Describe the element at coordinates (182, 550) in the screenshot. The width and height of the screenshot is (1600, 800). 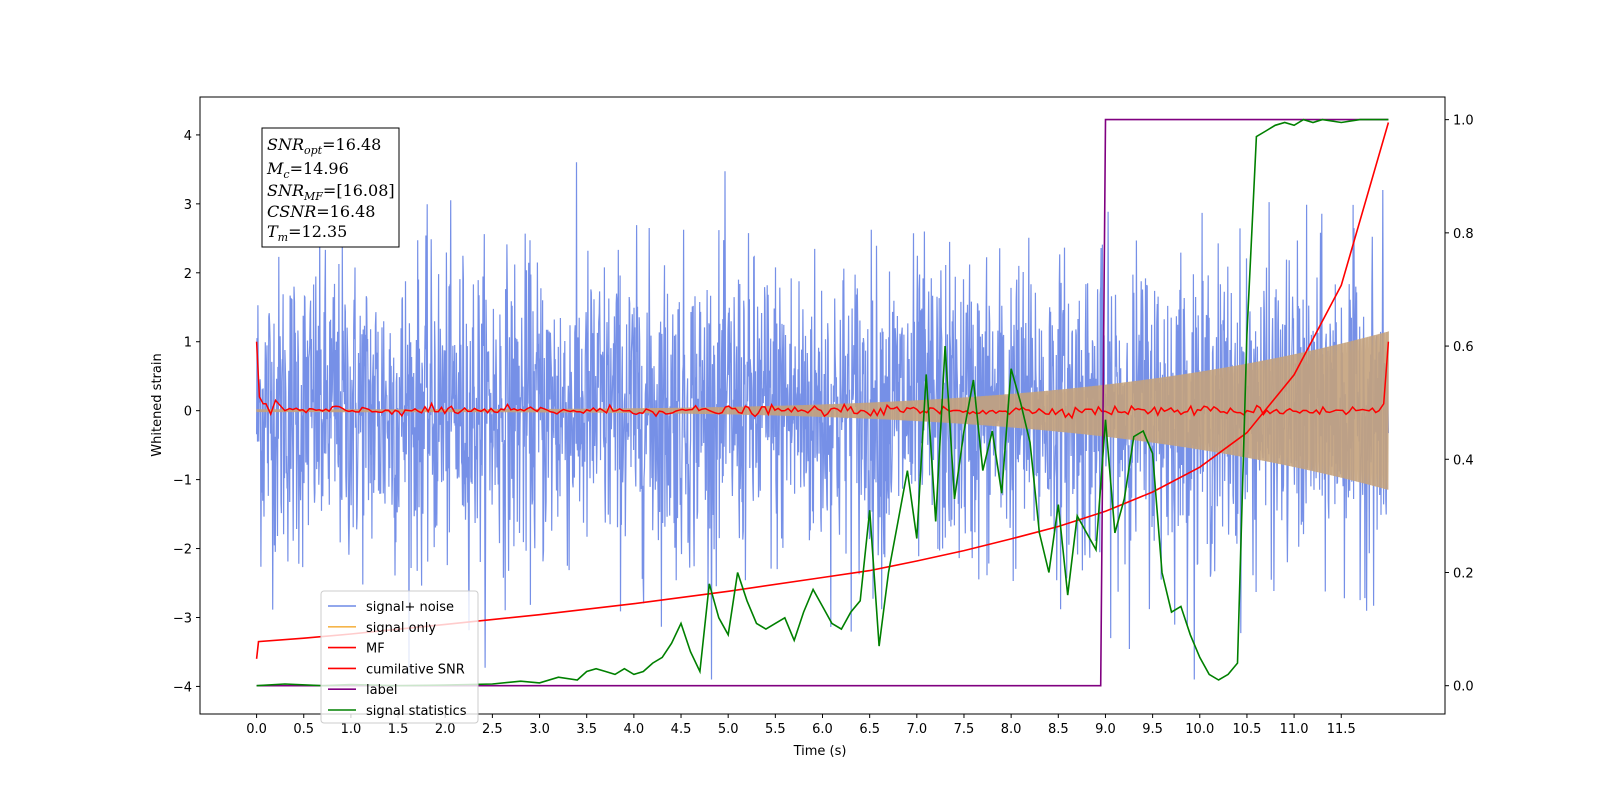
I see `y-left-tick-label: −2` at that location.